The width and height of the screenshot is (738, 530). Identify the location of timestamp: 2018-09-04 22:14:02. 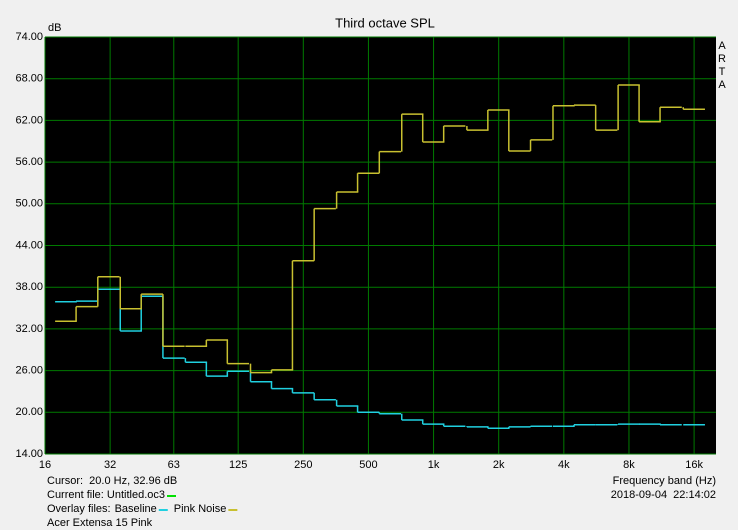
(663, 495).